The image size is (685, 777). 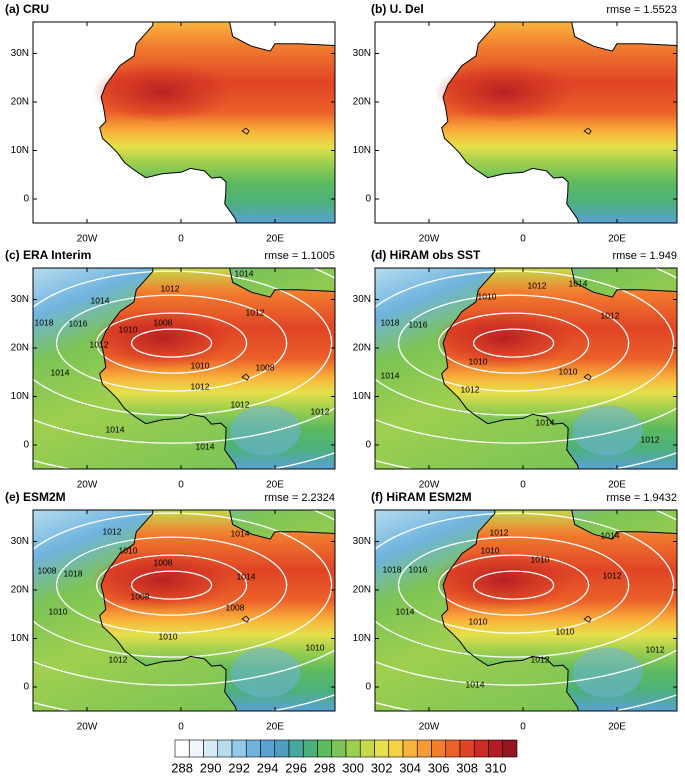 I want to click on colorbar-label: 296, so click(x=296, y=767).